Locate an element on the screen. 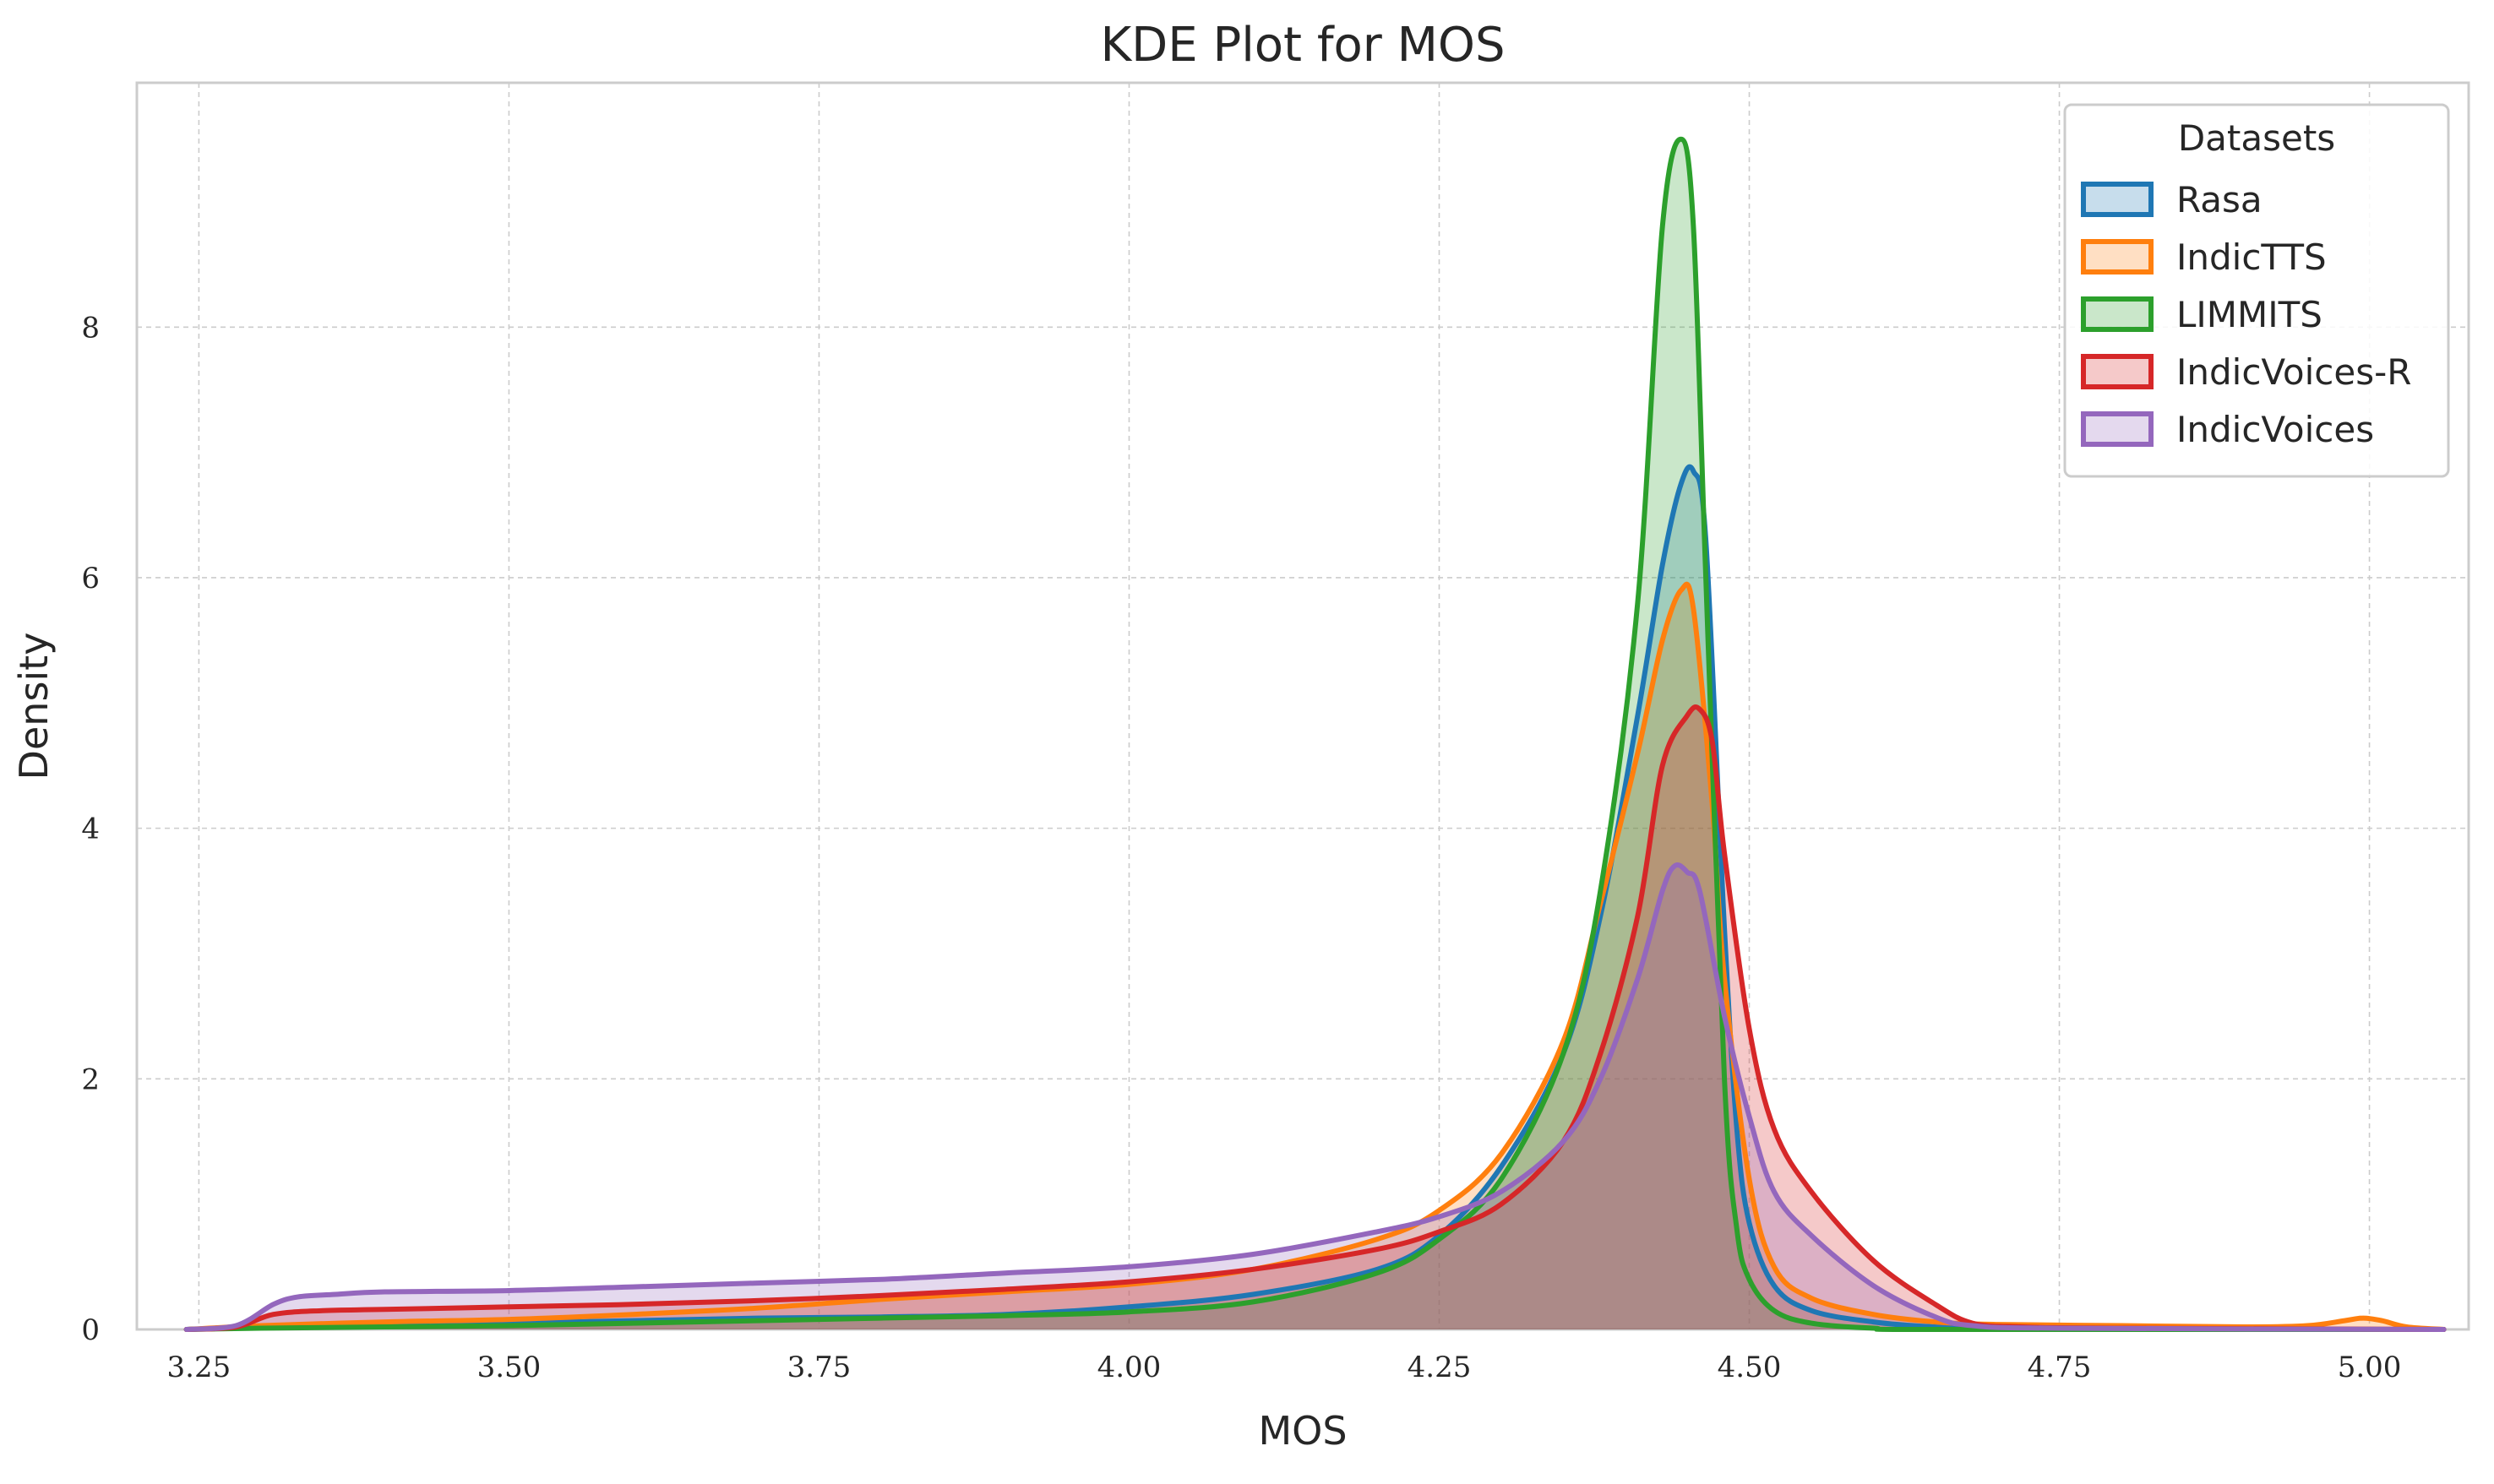 This screenshot has height=1484, width=2494. x-tick-label: 4.50 is located at coordinates (1750, 1367).